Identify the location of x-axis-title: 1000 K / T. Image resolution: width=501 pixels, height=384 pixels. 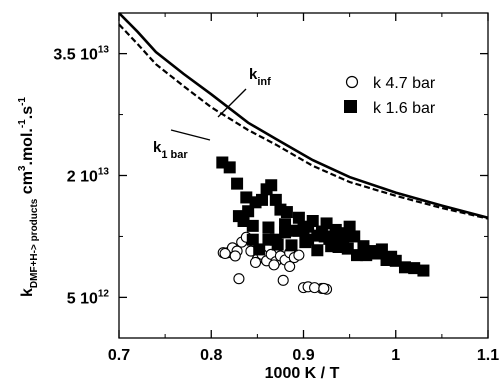
(302, 373).